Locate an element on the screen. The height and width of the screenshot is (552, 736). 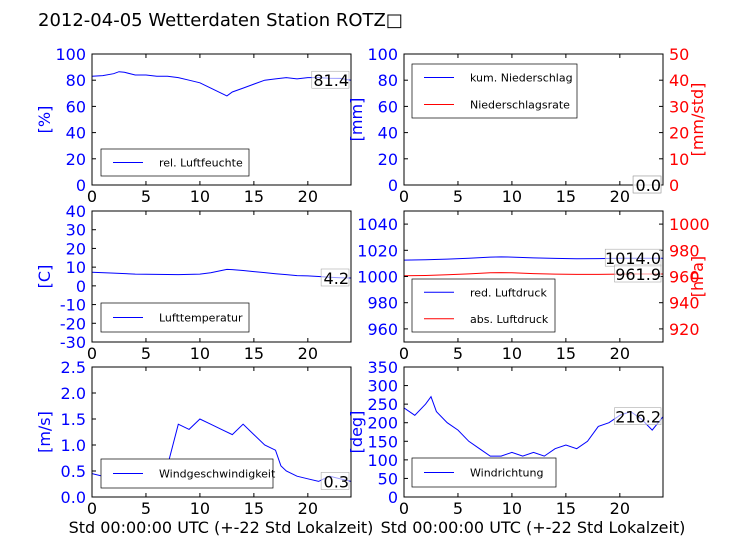
y-tick-label: 1.0 is located at coordinates (73, 445).